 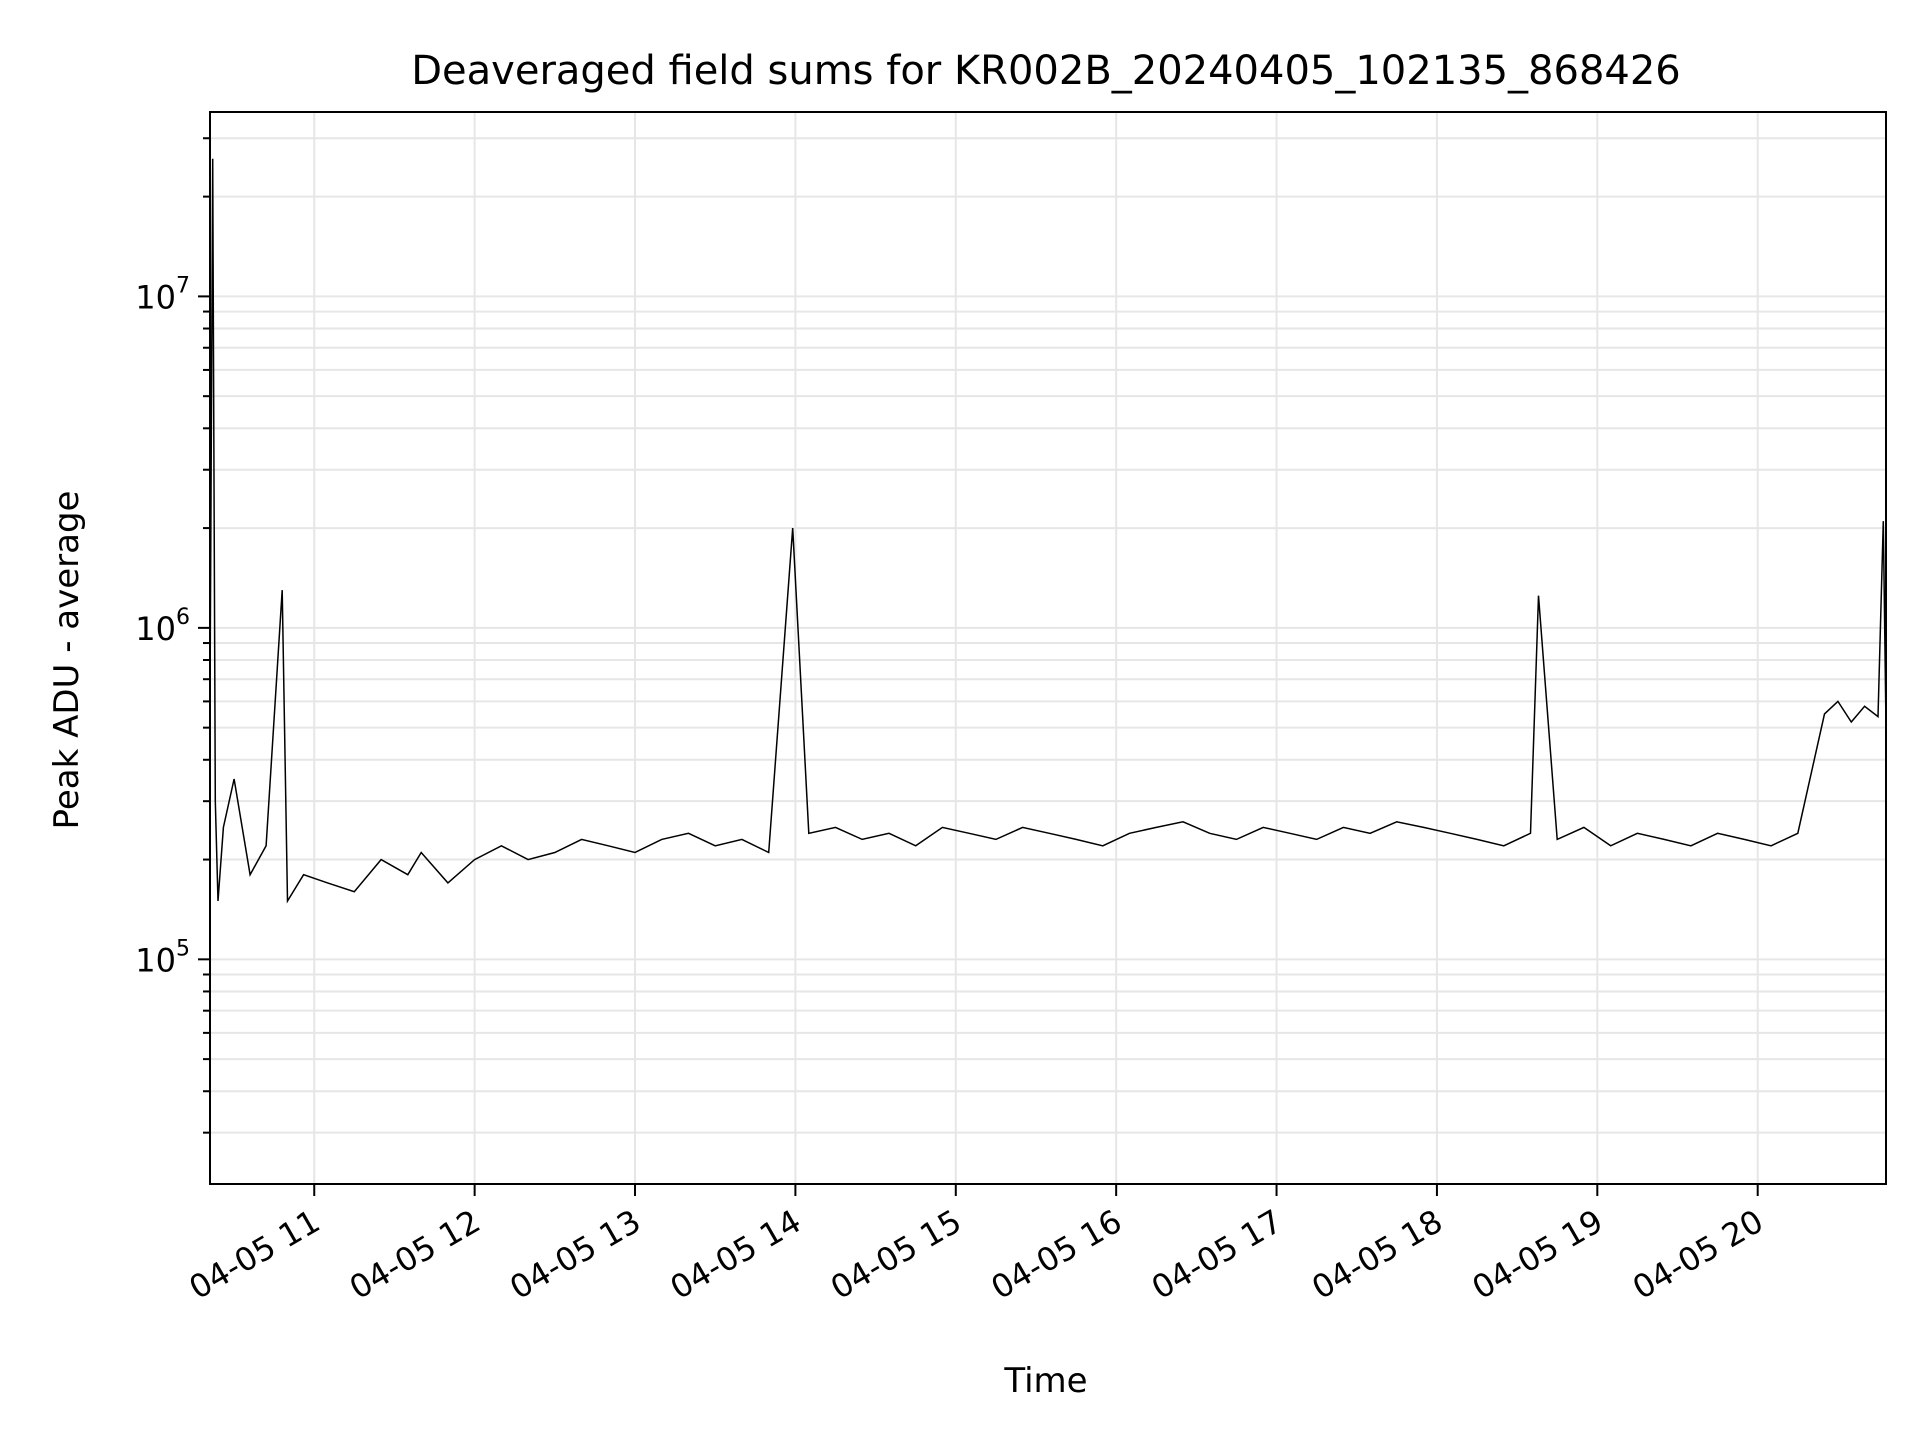 I want to click on y-tick-label: 10⁶, so click(x=162, y=626).